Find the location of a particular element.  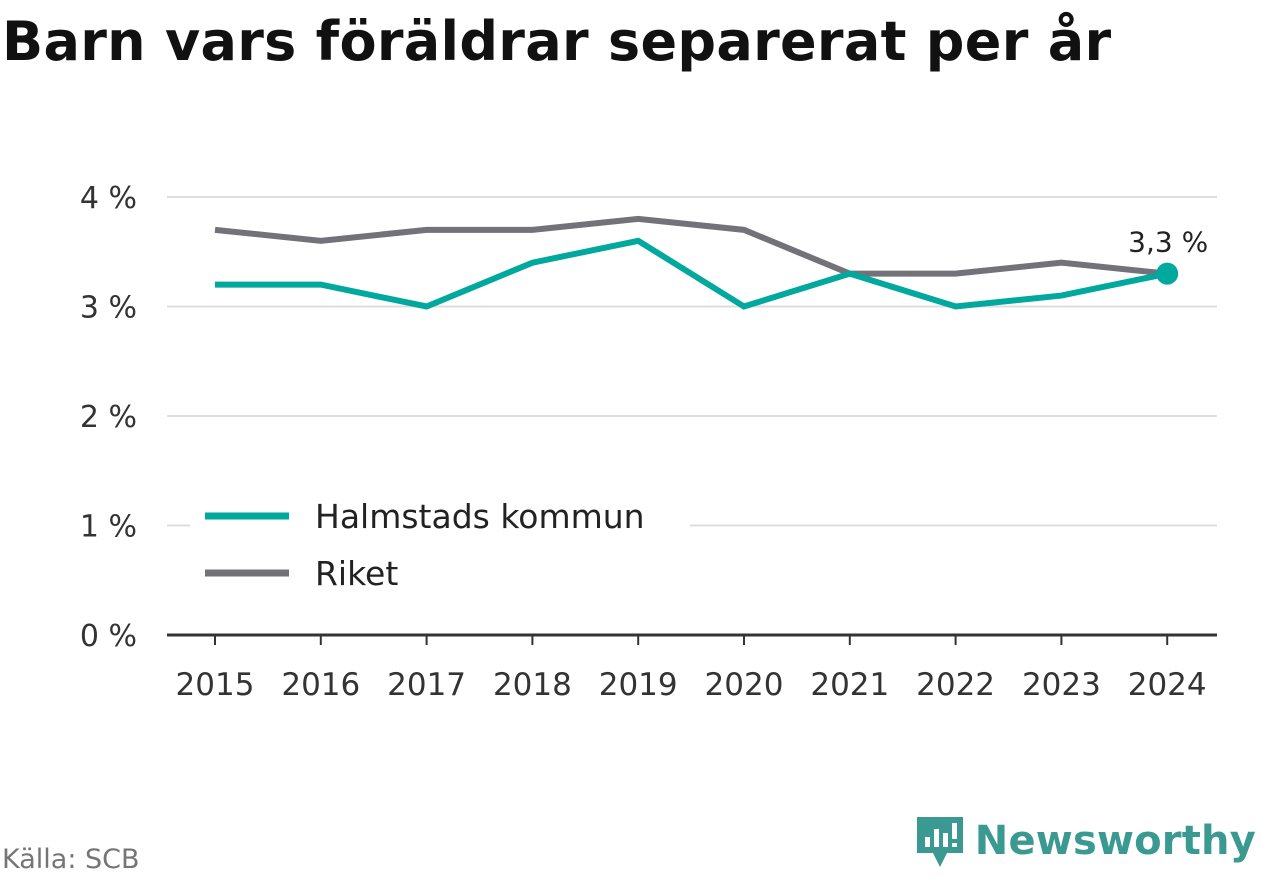

legend: Halmstads kommun Riket is located at coordinates (440, 545).